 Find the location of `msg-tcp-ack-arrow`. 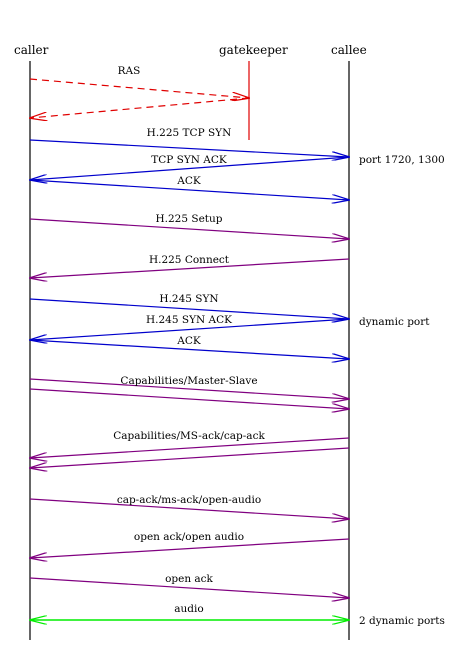

msg-tcp-ack-arrow is located at coordinates (189, 189).